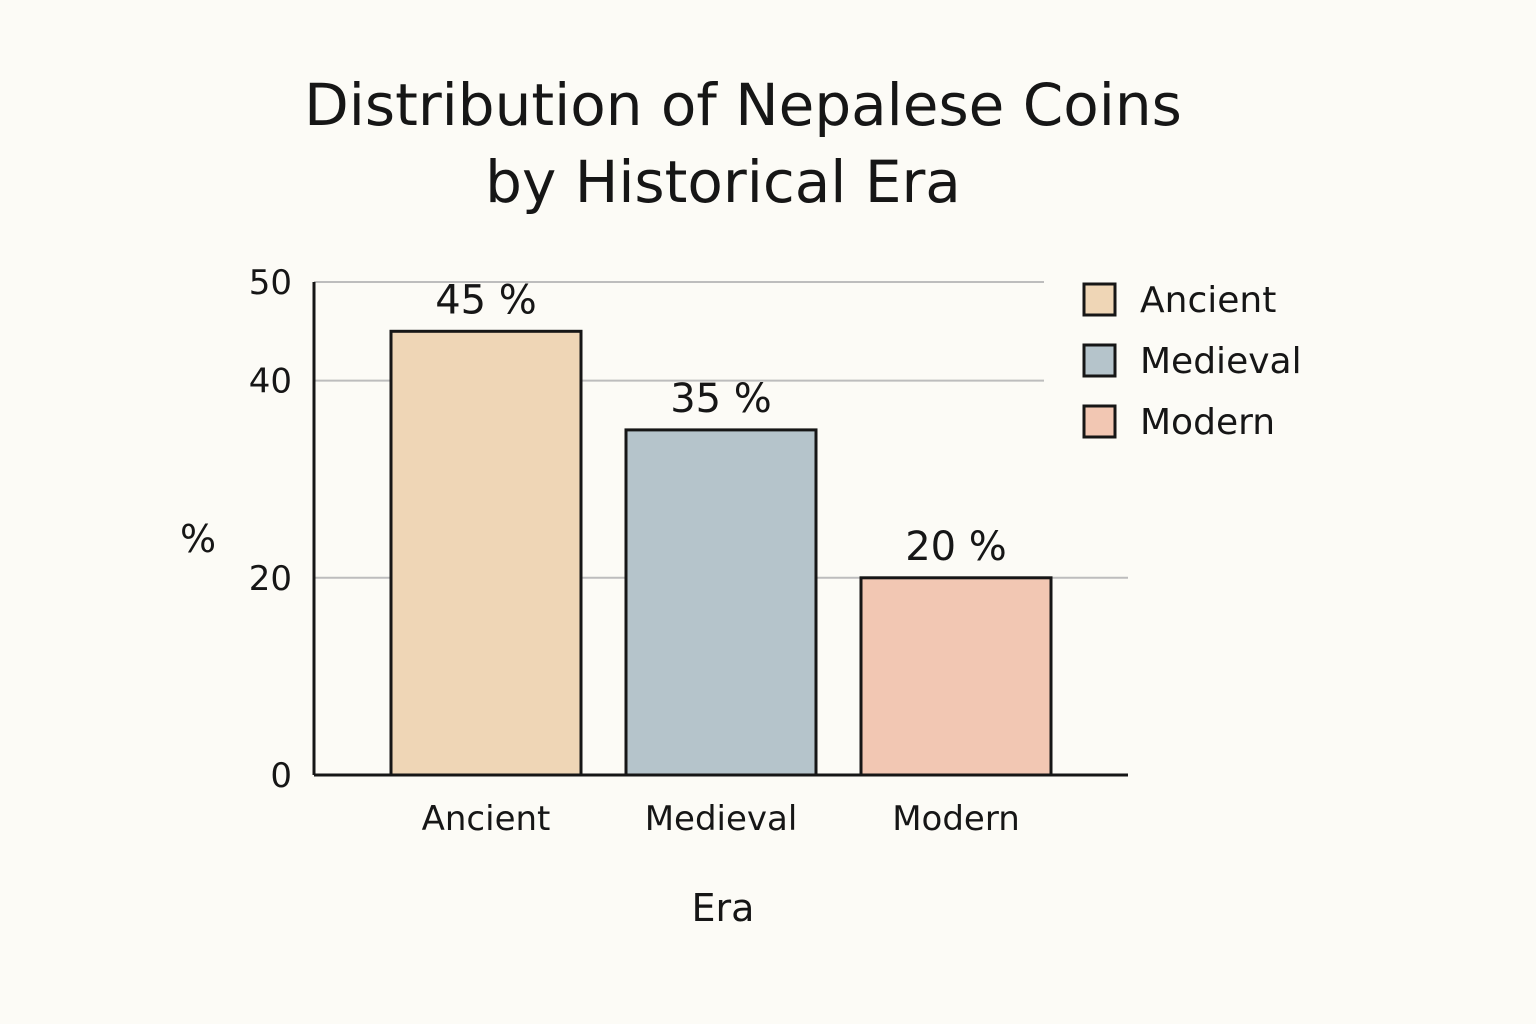 The width and height of the screenshot is (1536, 1024). What do you see at coordinates (486, 553) in the screenshot?
I see `bar-ancient` at bounding box center [486, 553].